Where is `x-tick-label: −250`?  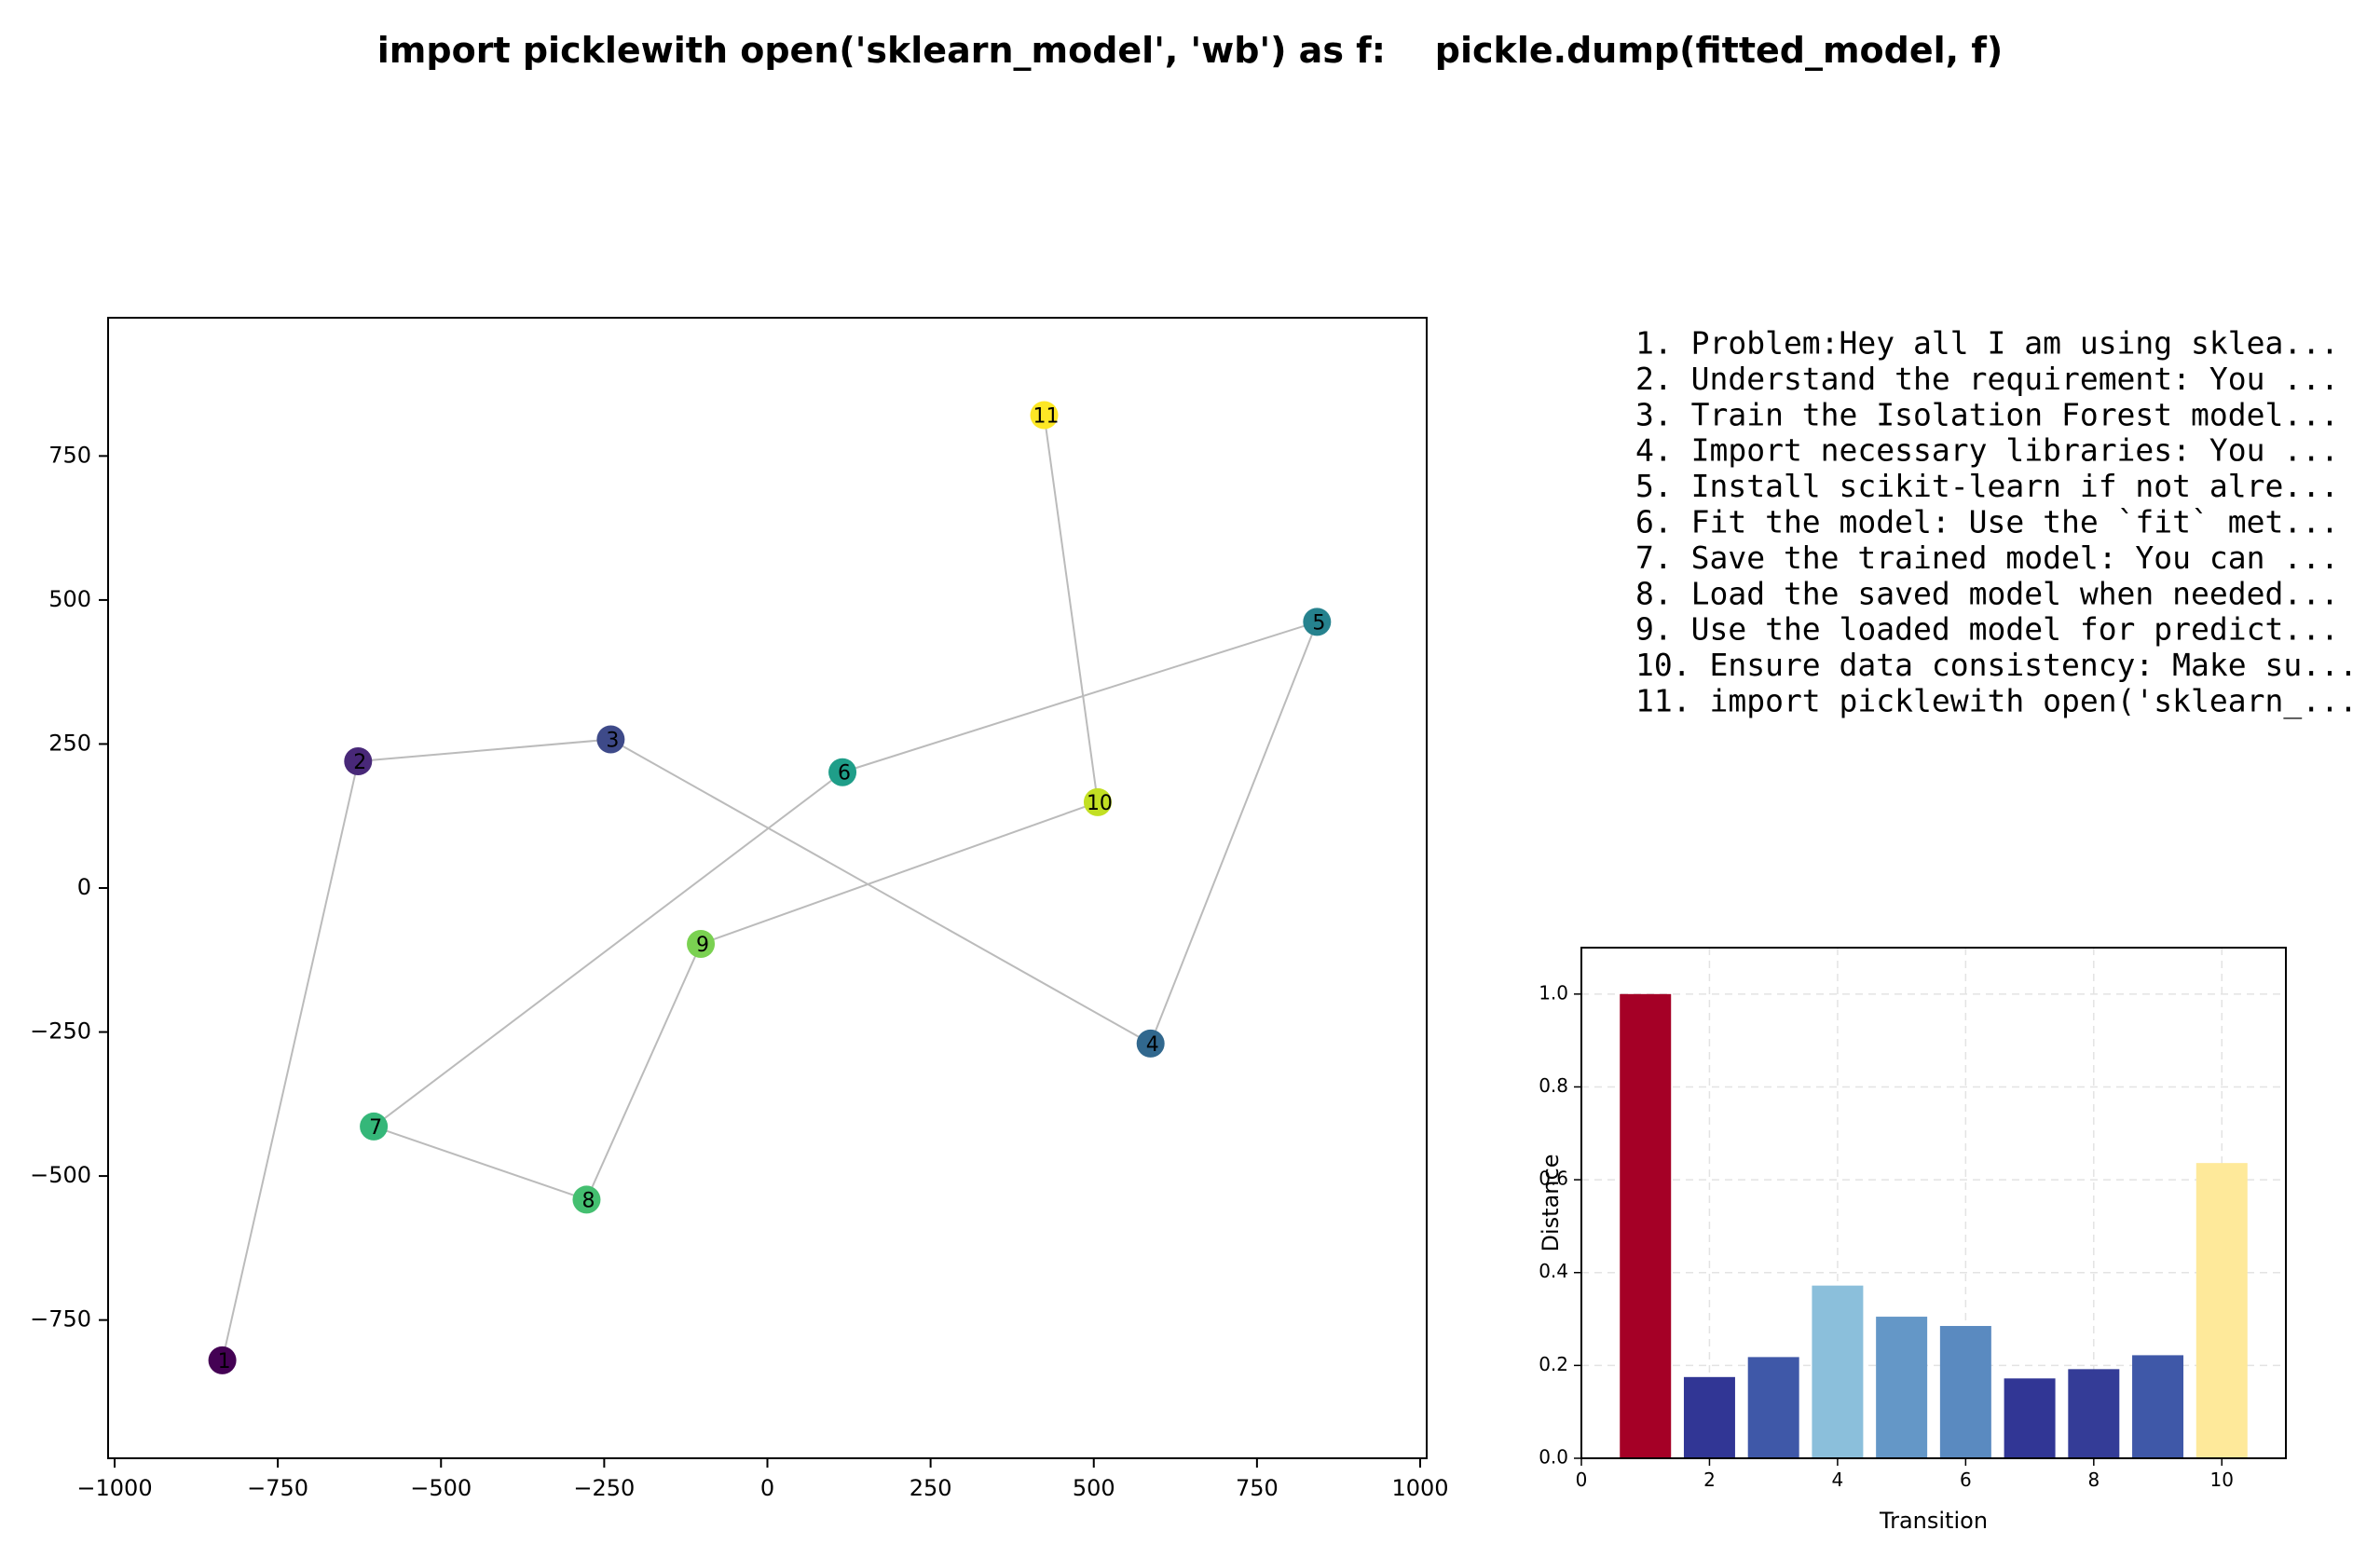 x-tick-label: −250 is located at coordinates (604, 1488).